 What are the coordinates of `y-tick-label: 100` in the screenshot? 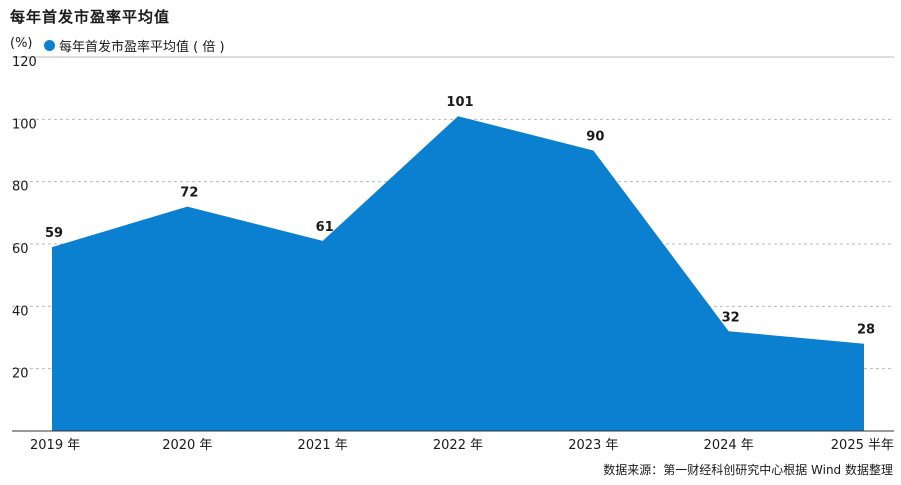 It's located at (24, 124).